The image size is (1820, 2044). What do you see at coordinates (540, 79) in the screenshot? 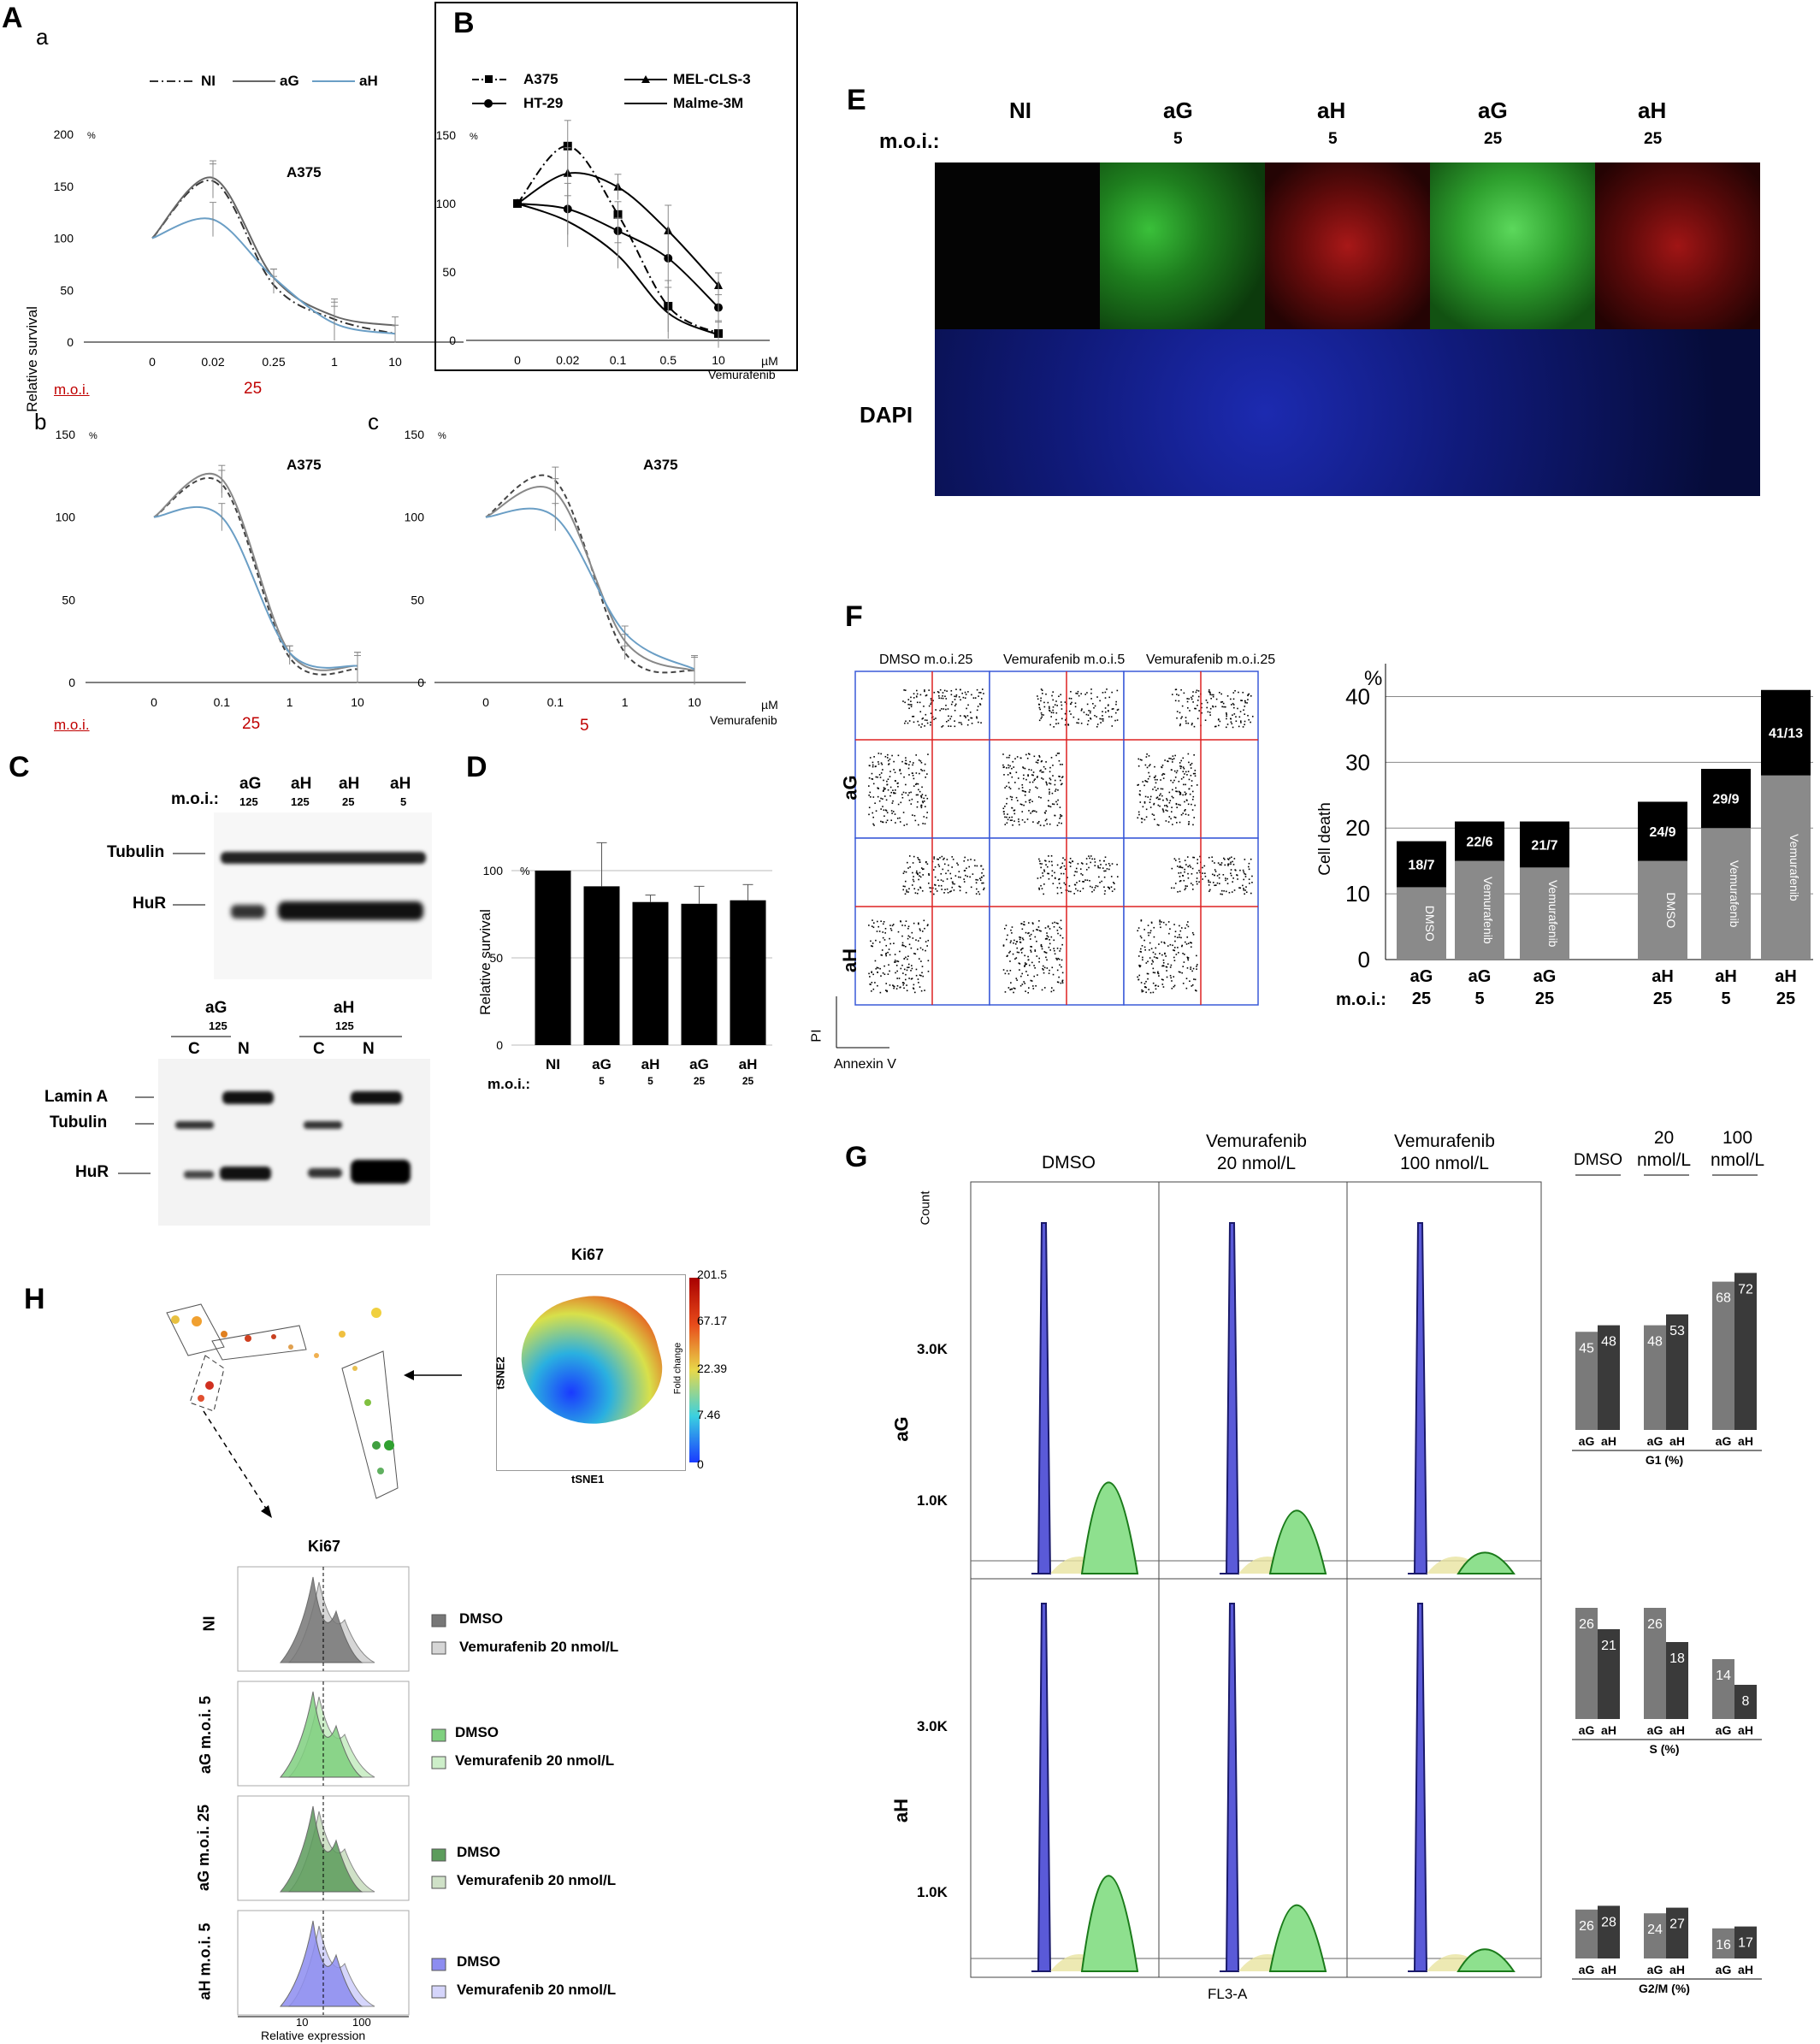
I see `b-legend-a375: A375` at bounding box center [540, 79].